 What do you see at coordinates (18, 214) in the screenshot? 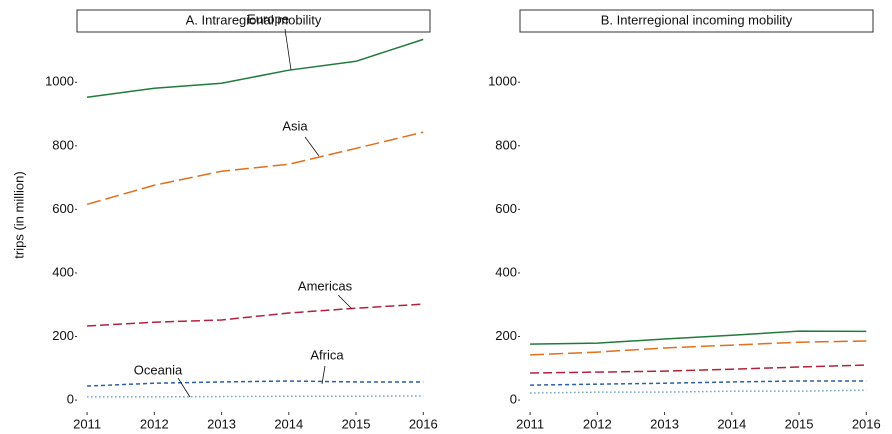
I see `y-axis-label: trips (in million)` at bounding box center [18, 214].